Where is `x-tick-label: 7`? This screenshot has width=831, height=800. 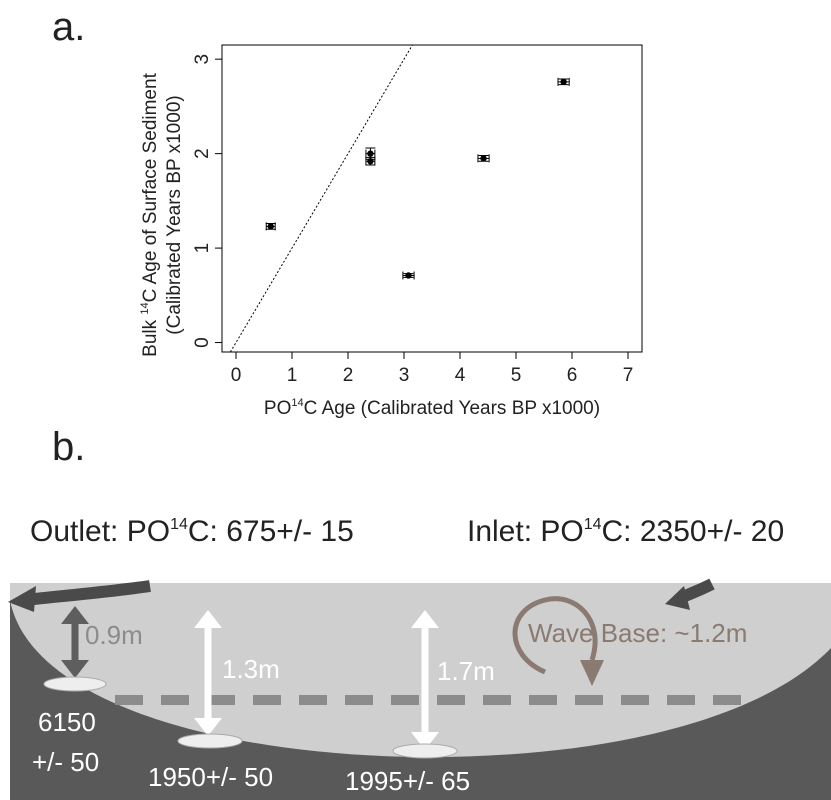
x-tick-label: 7 is located at coordinates (628, 375).